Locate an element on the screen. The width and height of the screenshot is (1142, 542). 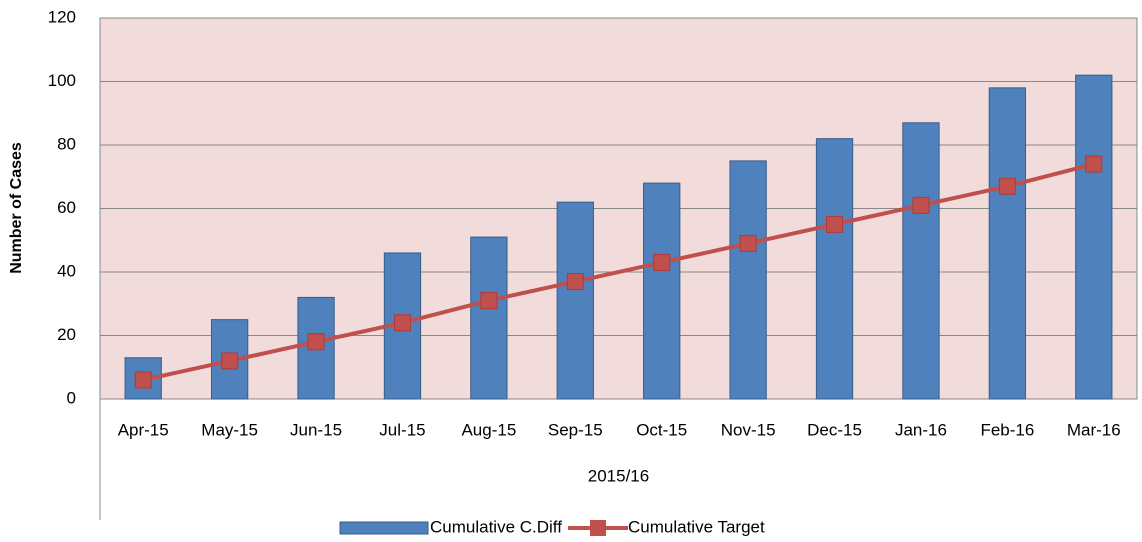
legend-swatch-marker is located at coordinates (598, 528).